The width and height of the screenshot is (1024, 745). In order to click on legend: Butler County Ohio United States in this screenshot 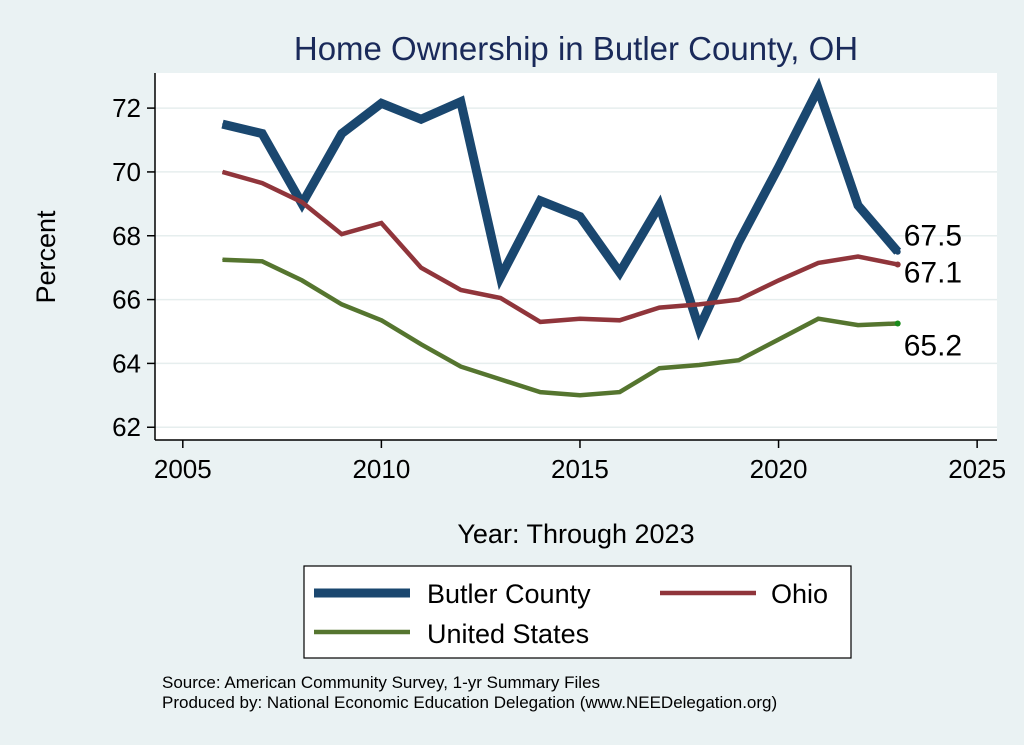, I will do `click(577, 612)`.